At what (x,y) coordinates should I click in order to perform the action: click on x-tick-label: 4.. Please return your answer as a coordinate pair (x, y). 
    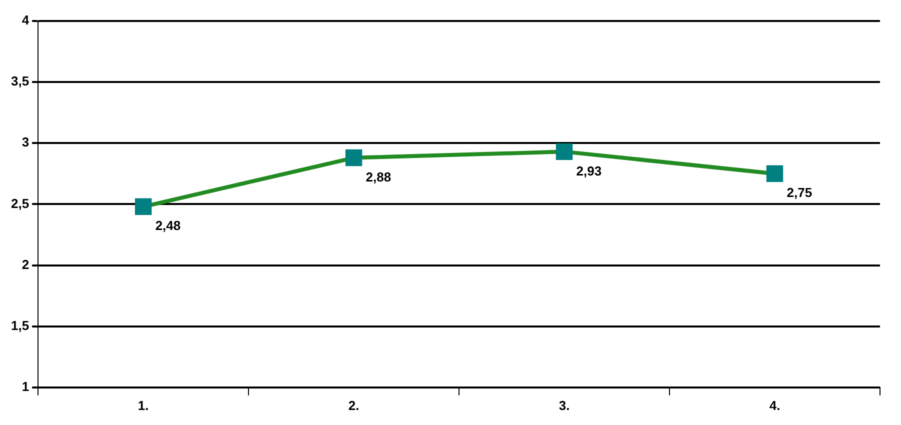
    Looking at the image, I should click on (774, 405).